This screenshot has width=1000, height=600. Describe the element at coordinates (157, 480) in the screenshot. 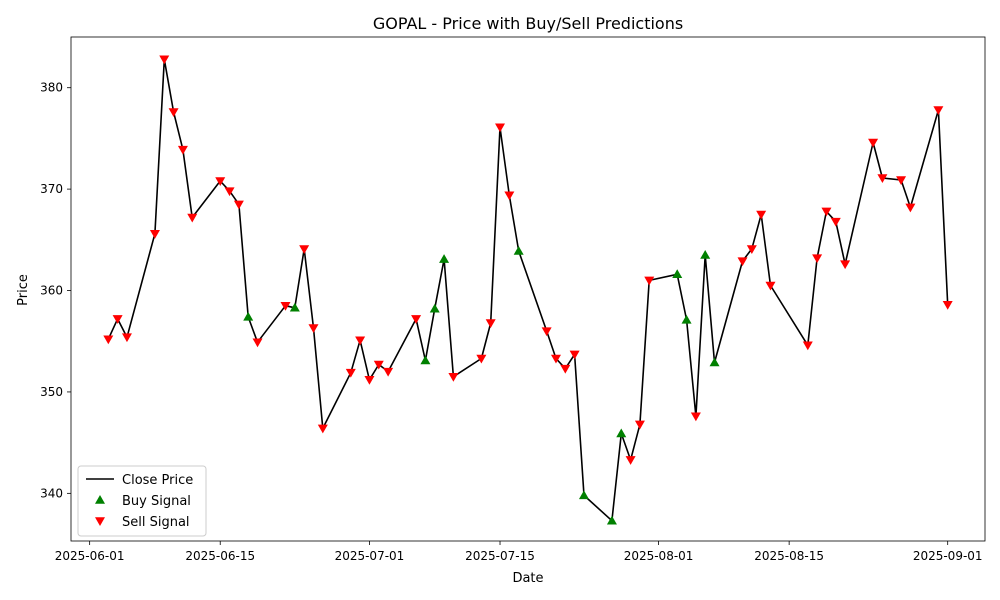

I see `legend-close-price: Close Price` at that location.